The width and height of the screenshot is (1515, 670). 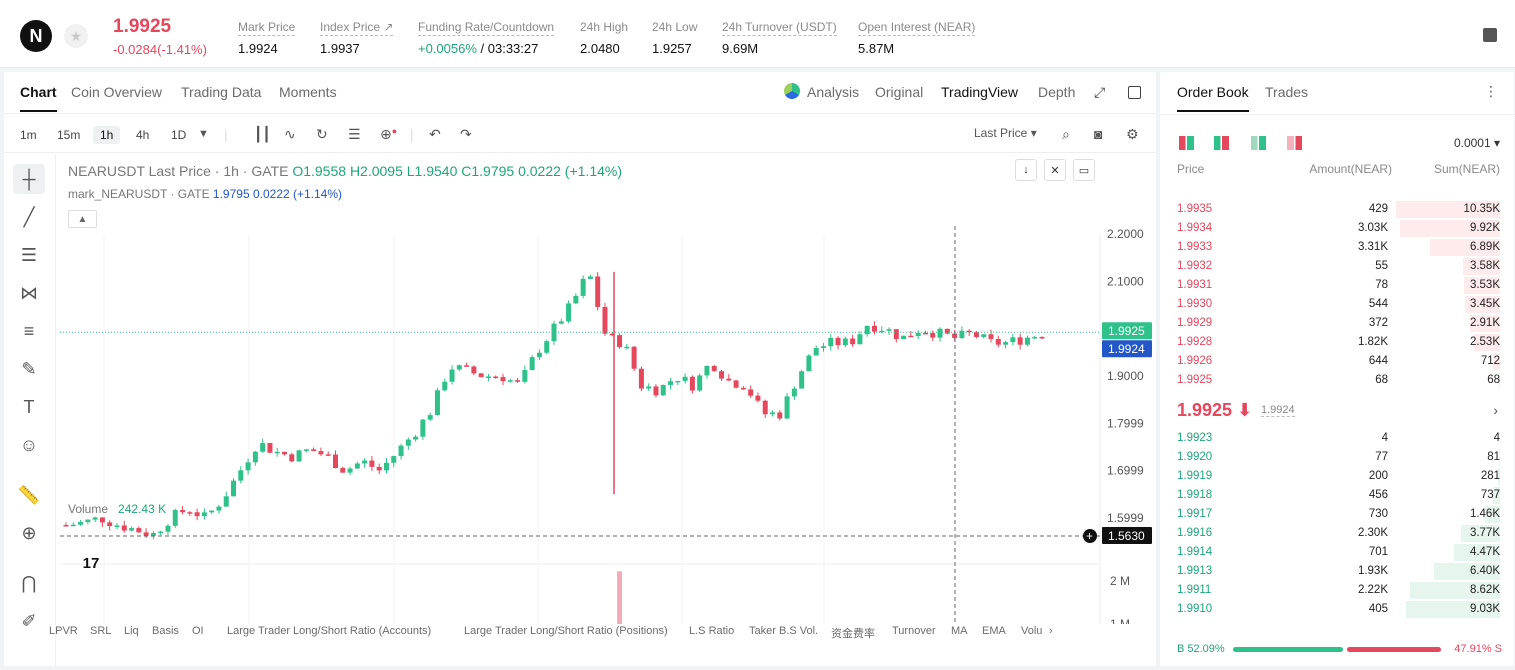 What do you see at coordinates (29, 179) in the screenshot?
I see `crosshair-icon: ┼` at bounding box center [29, 179].